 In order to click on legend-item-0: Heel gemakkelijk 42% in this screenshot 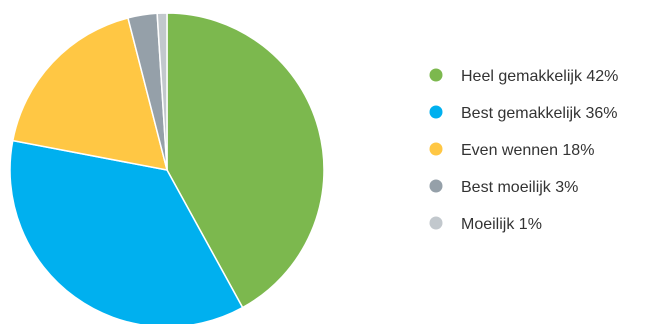, I will do `click(523, 76)`.